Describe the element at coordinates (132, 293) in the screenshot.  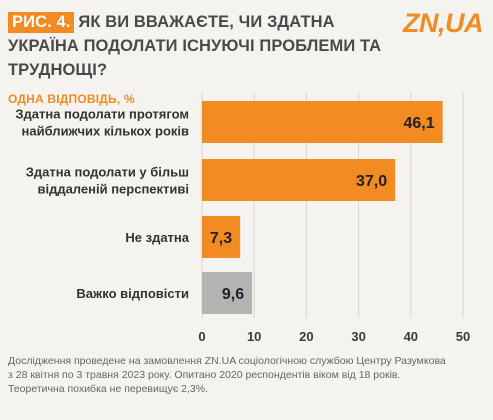
I see `category-label: Важко відповісти` at that location.